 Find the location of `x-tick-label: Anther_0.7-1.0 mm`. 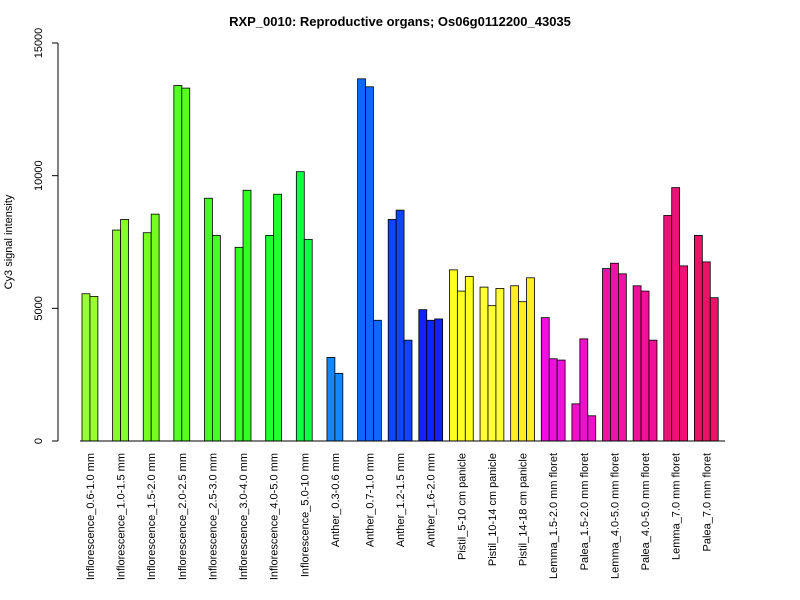

x-tick-label: Anther_0.7-1.0 mm is located at coordinates (370, 500).